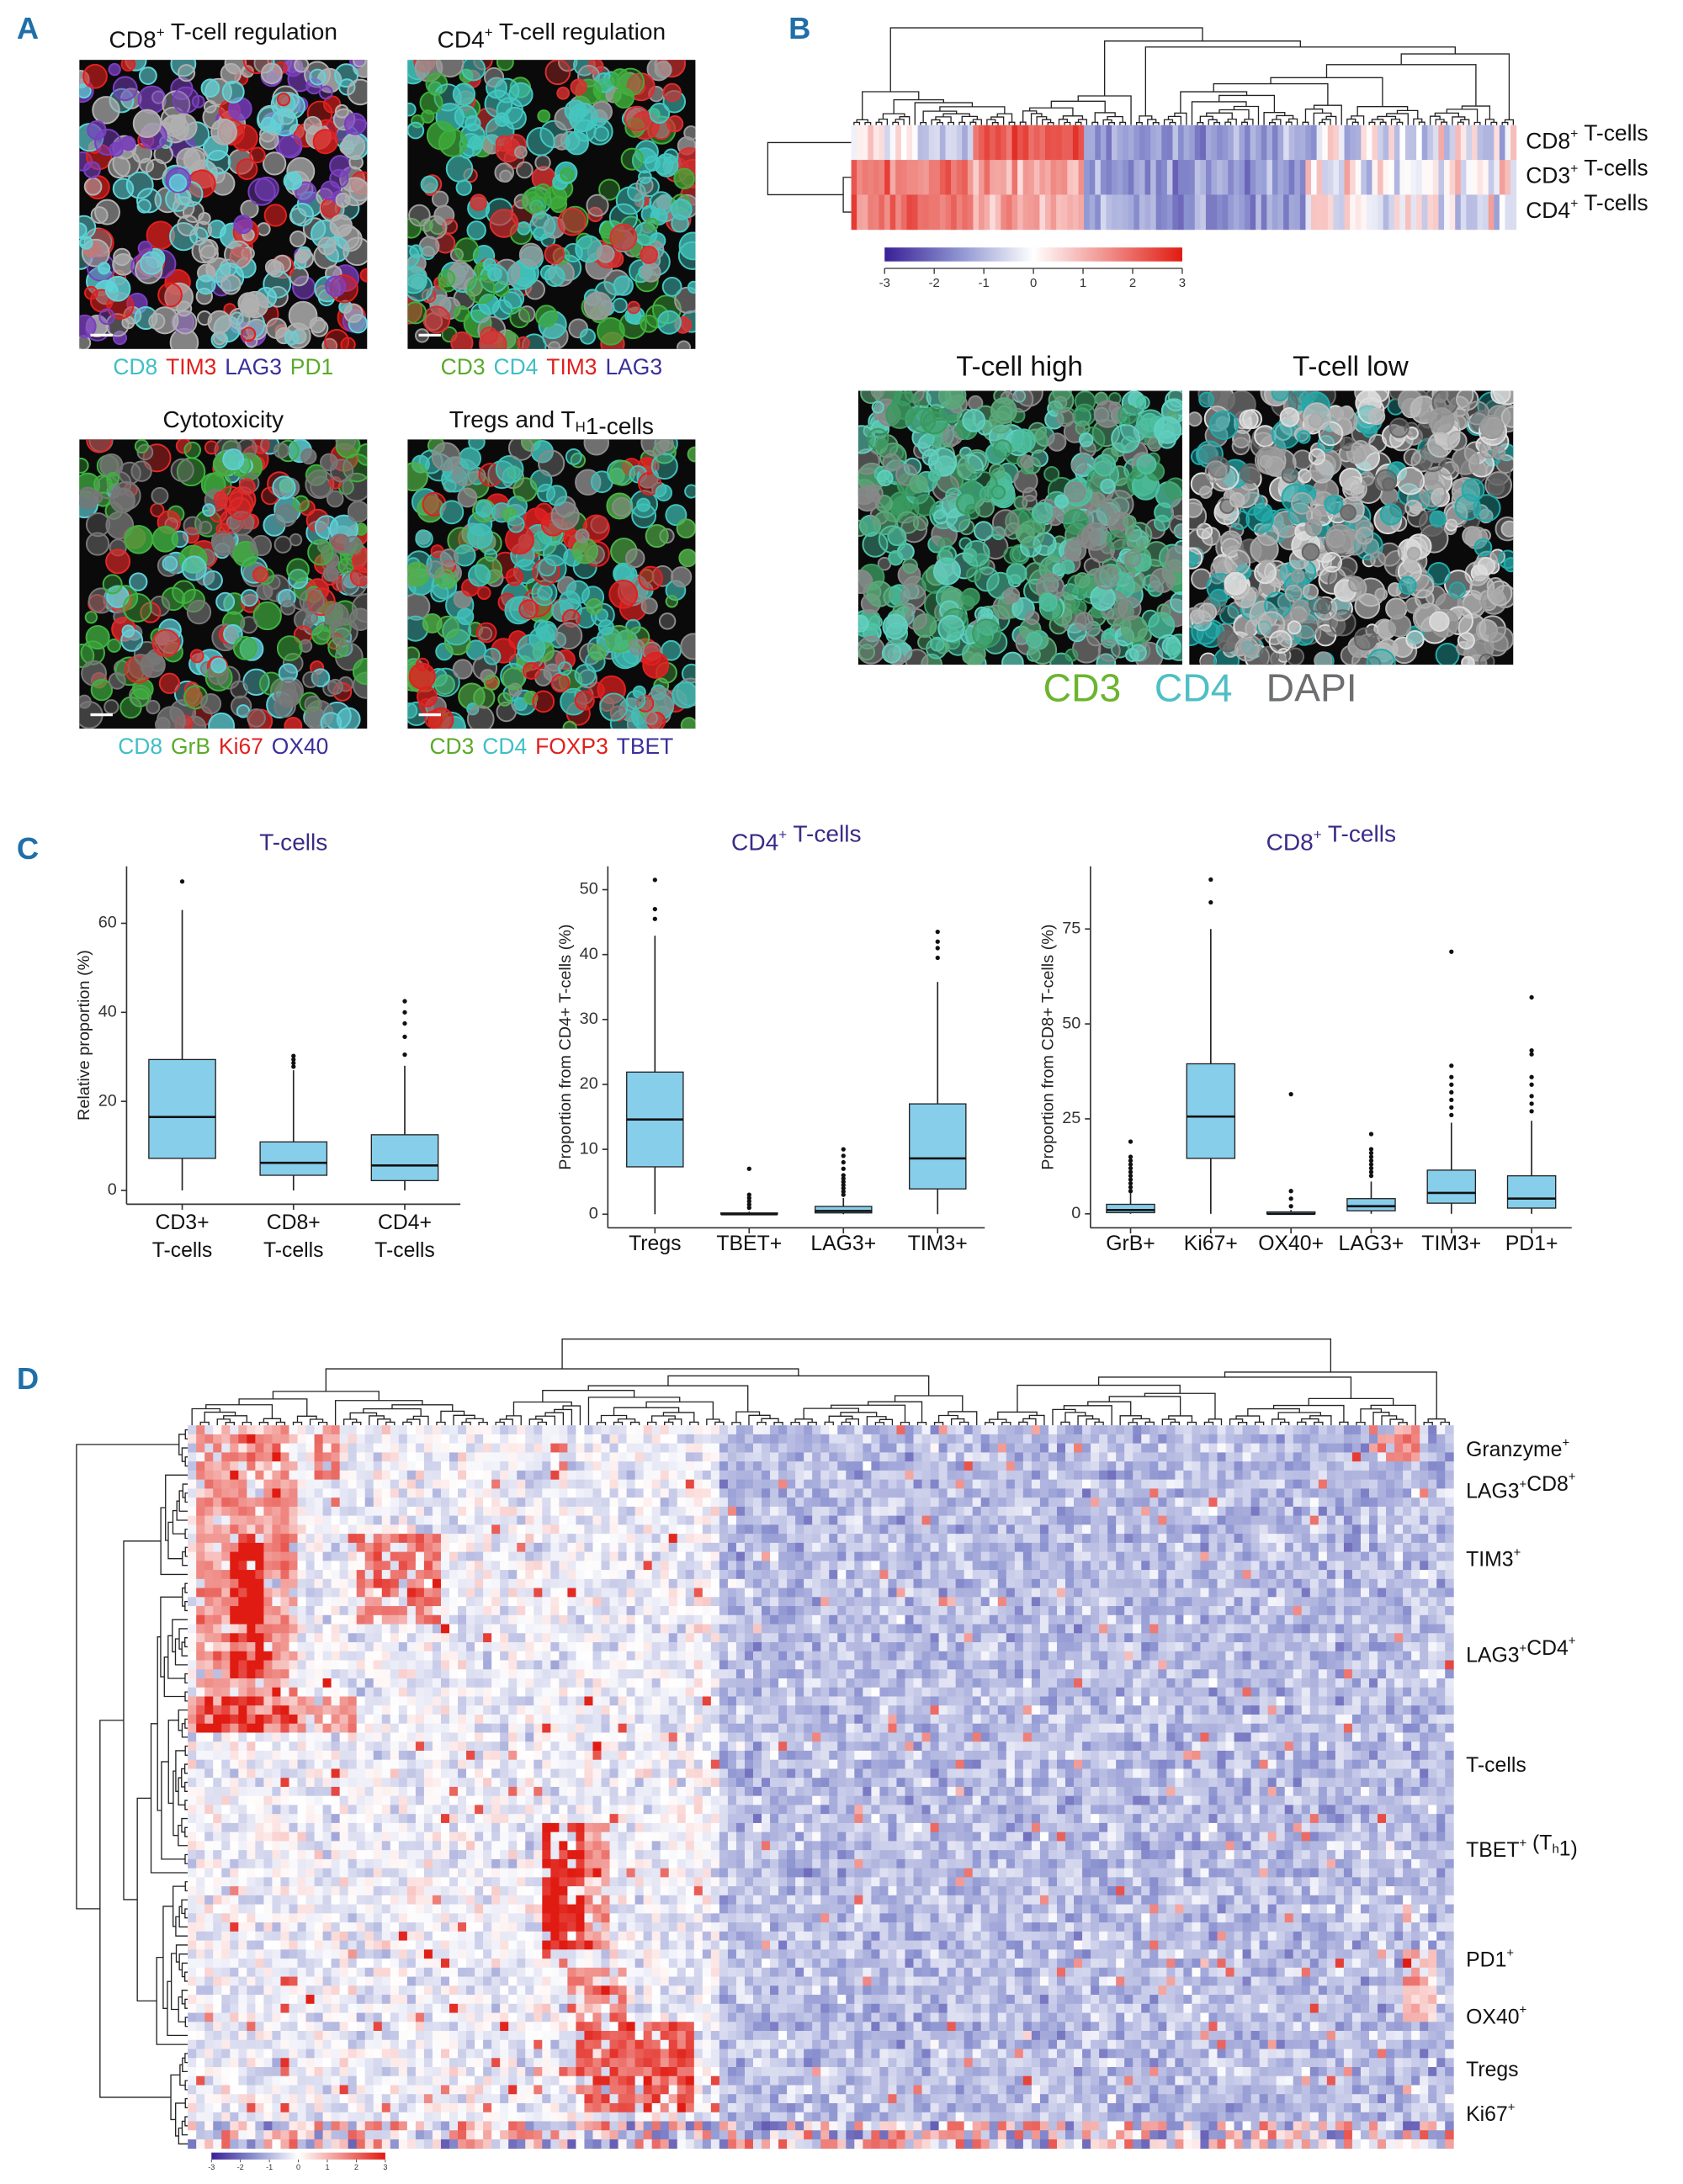 This screenshot has height=2184, width=1683. Describe the element at coordinates (580, 32) in the screenshot. I see `text-part: T-cell regulation` at that location.